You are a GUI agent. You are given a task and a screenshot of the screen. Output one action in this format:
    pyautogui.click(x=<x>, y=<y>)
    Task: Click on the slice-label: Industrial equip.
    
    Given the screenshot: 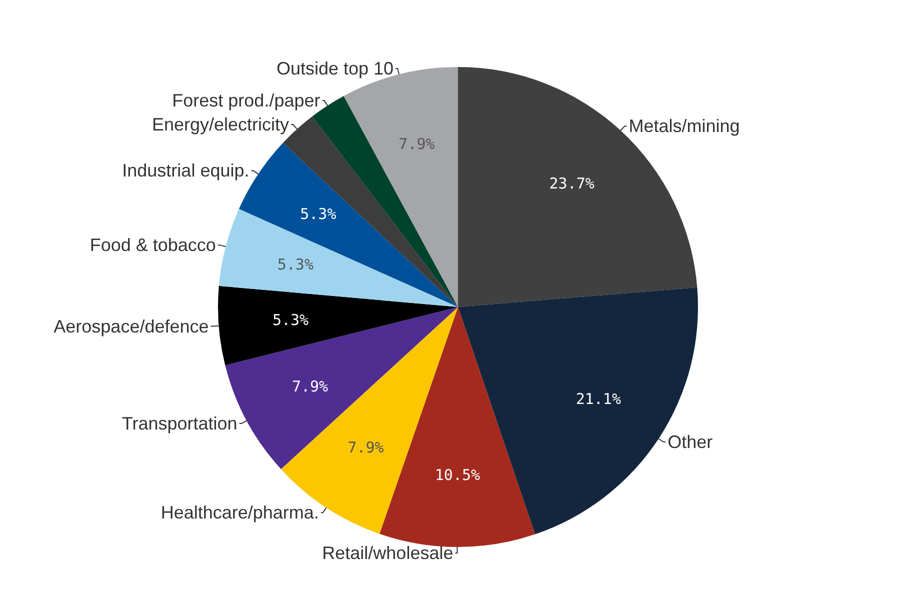 What is the action you would take?
    pyautogui.click(x=186, y=170)
    